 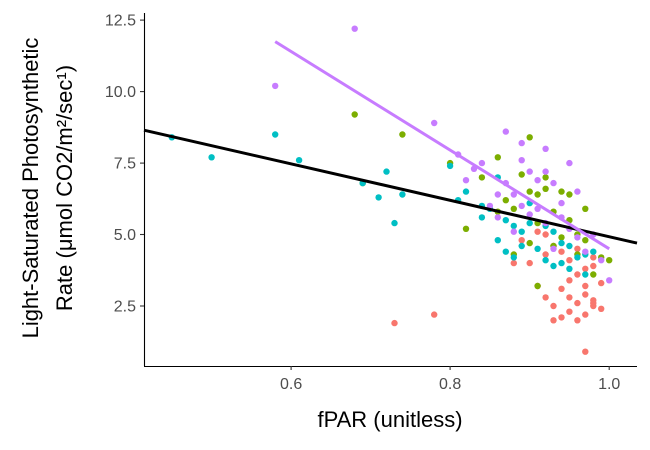 What do you see at coordinates (125, 164) in the screenshot?
I see `y-tick-label: 7.5` at bounding box center [125, 164].